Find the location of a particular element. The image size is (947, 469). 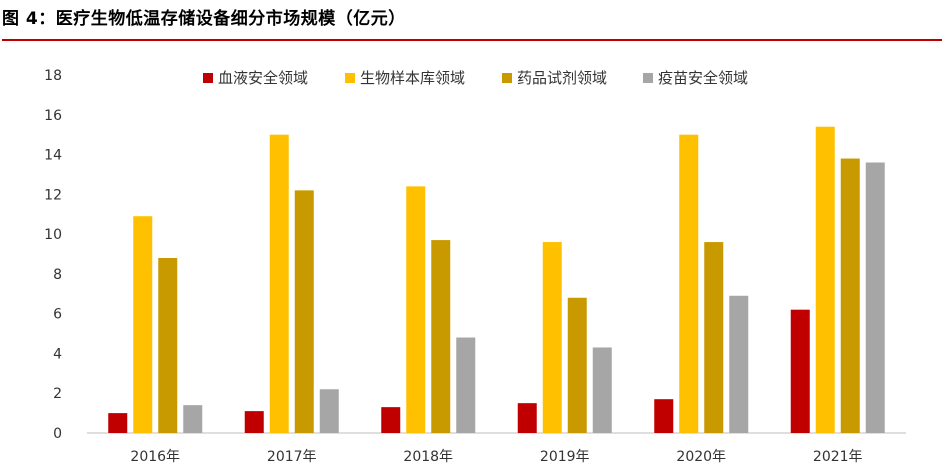

y-tick-label: 18 is located at coordinates (53, 76).